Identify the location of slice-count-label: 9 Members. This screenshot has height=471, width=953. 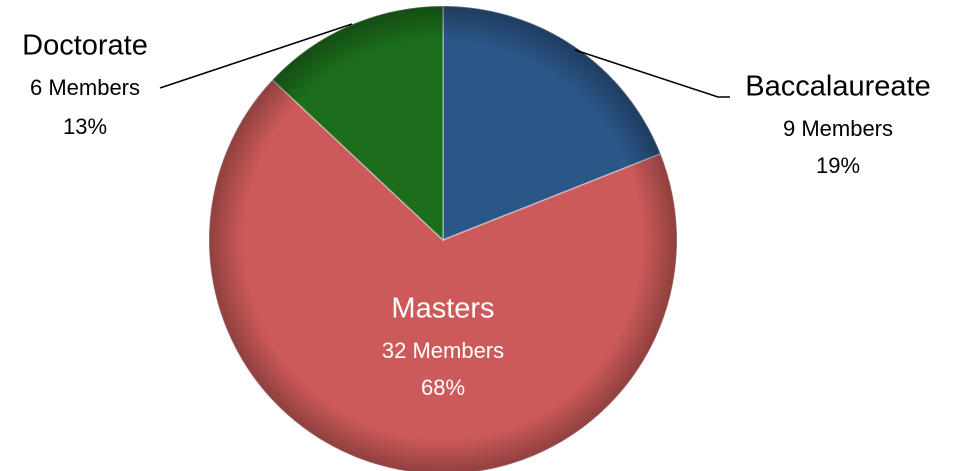
(838, 128).